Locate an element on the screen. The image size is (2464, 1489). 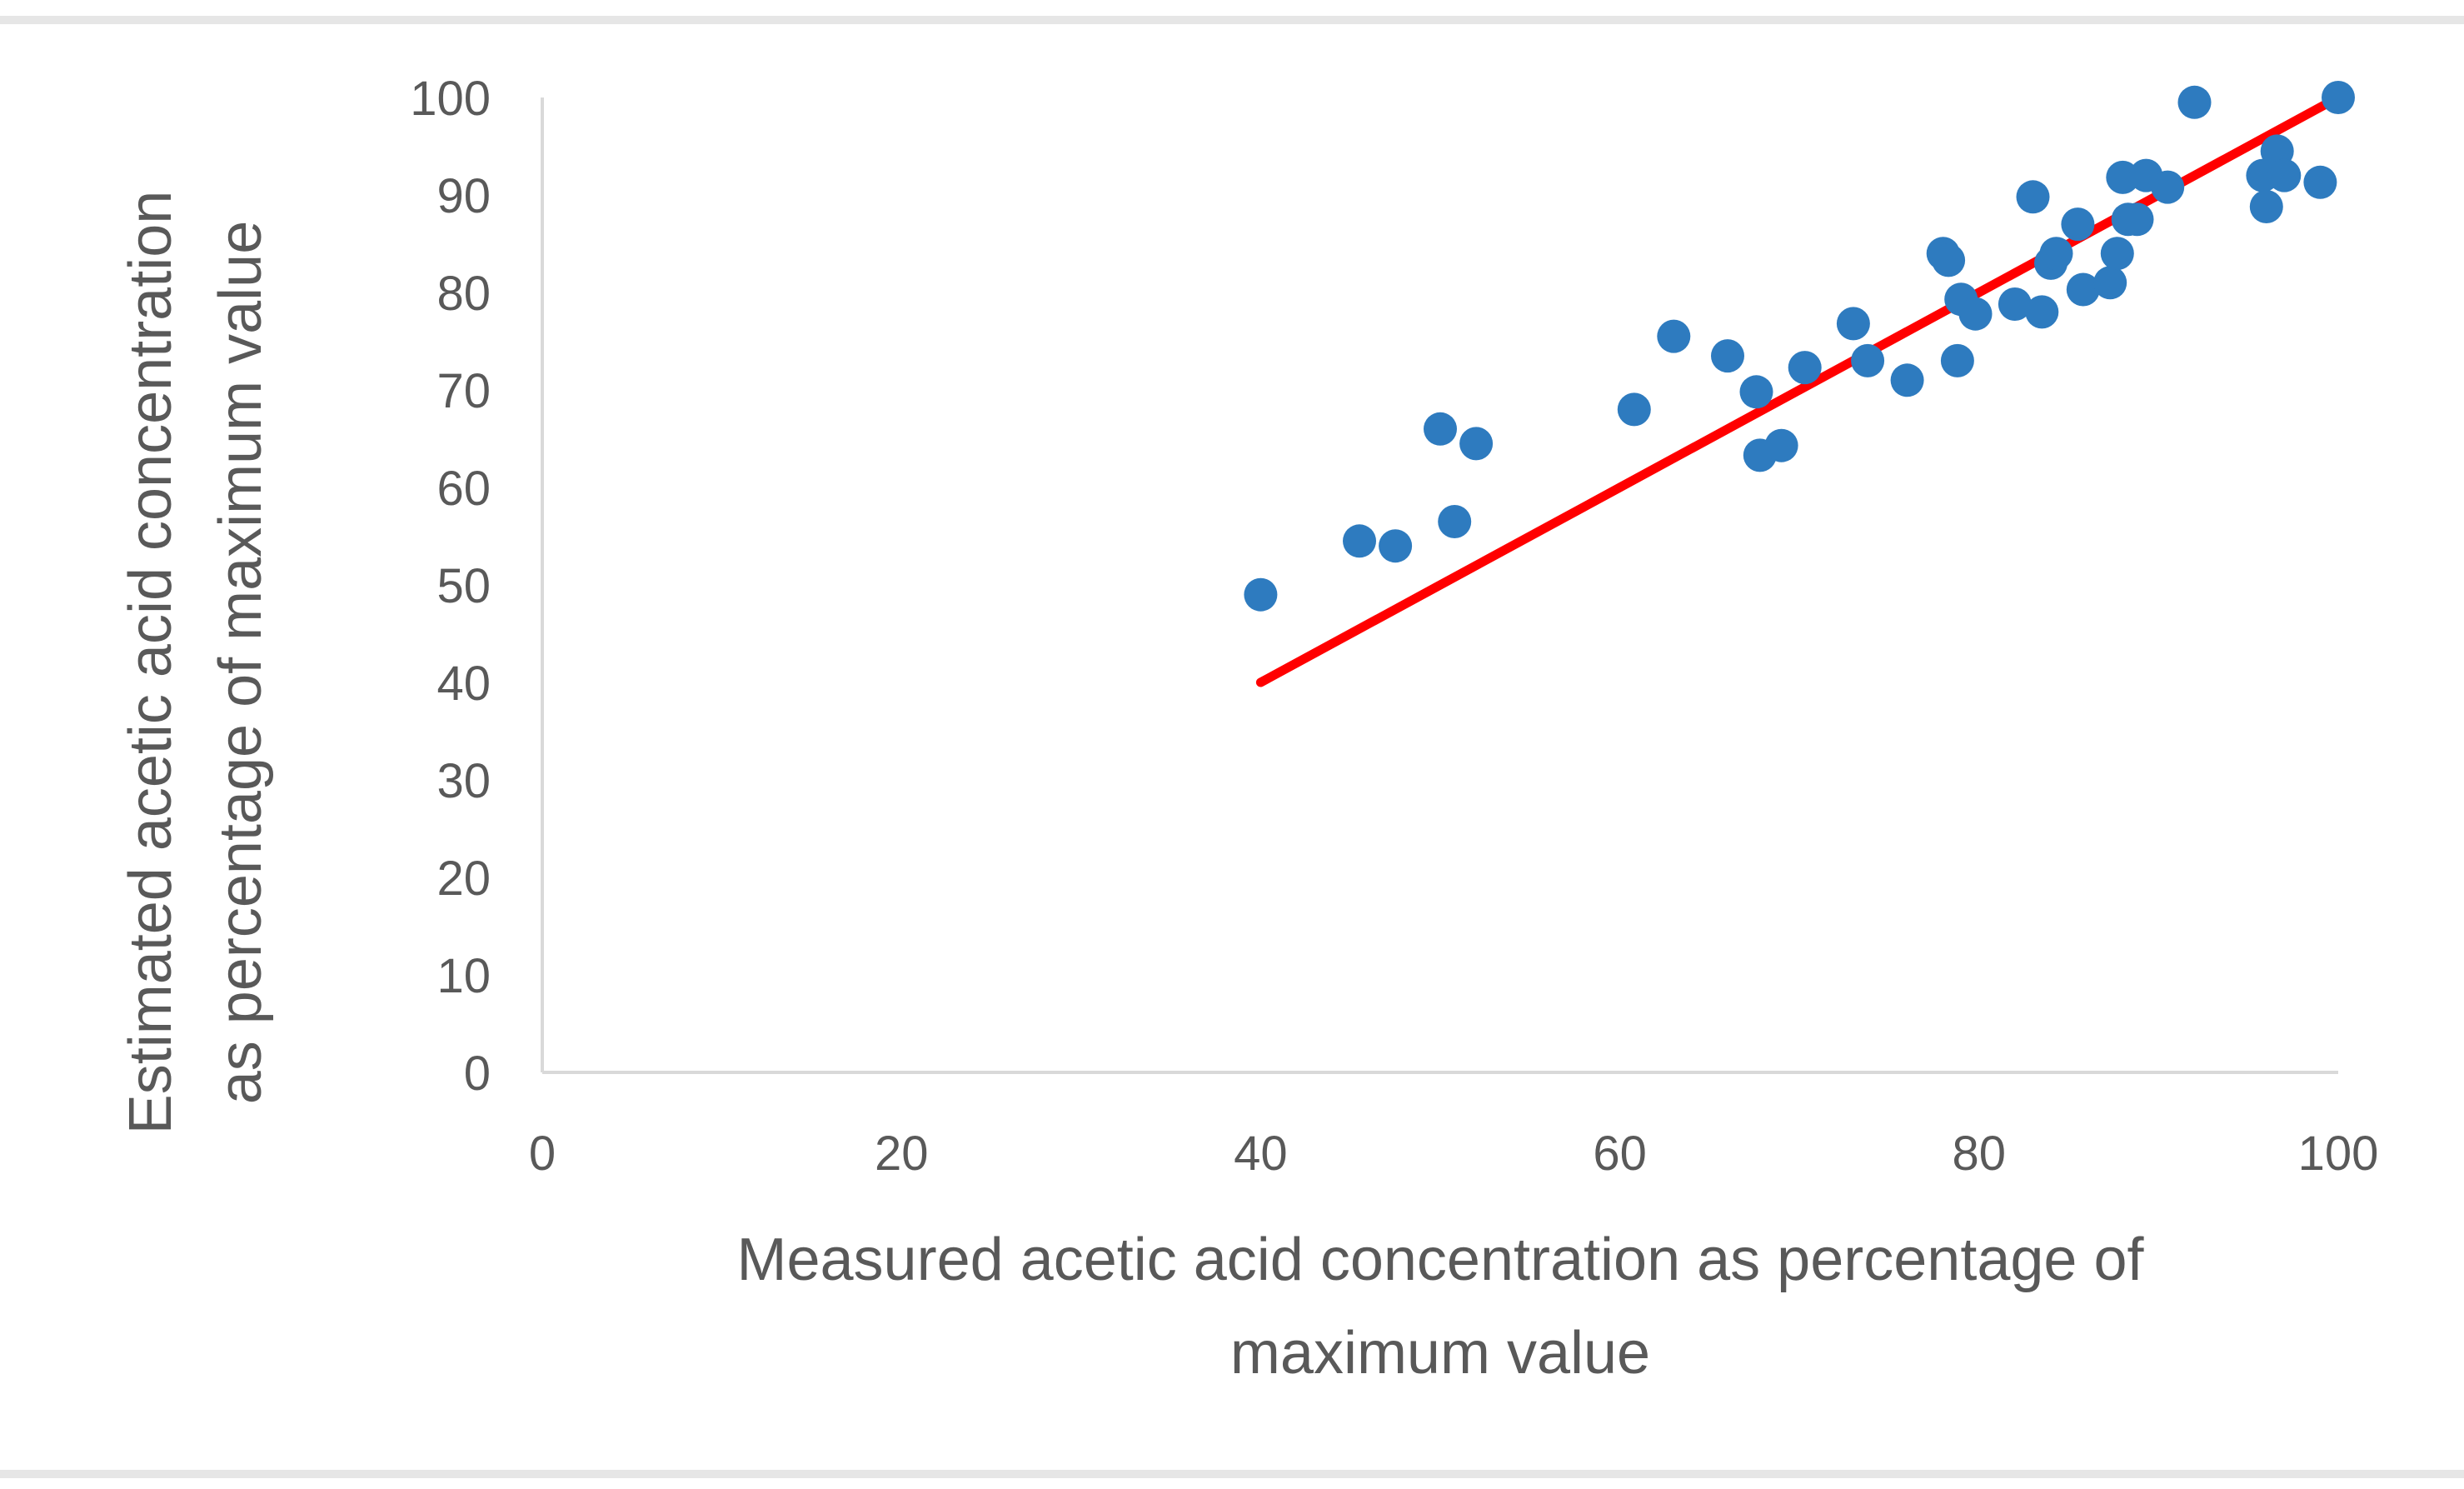
x-tick-label: 0 is located at coordinates (542, 1154).